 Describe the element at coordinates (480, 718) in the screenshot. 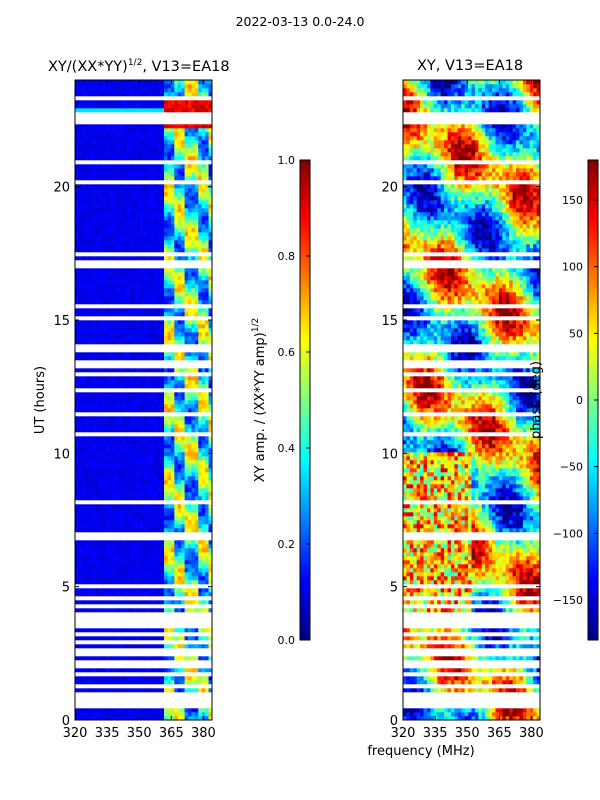

I see `phase-cell` at that location.